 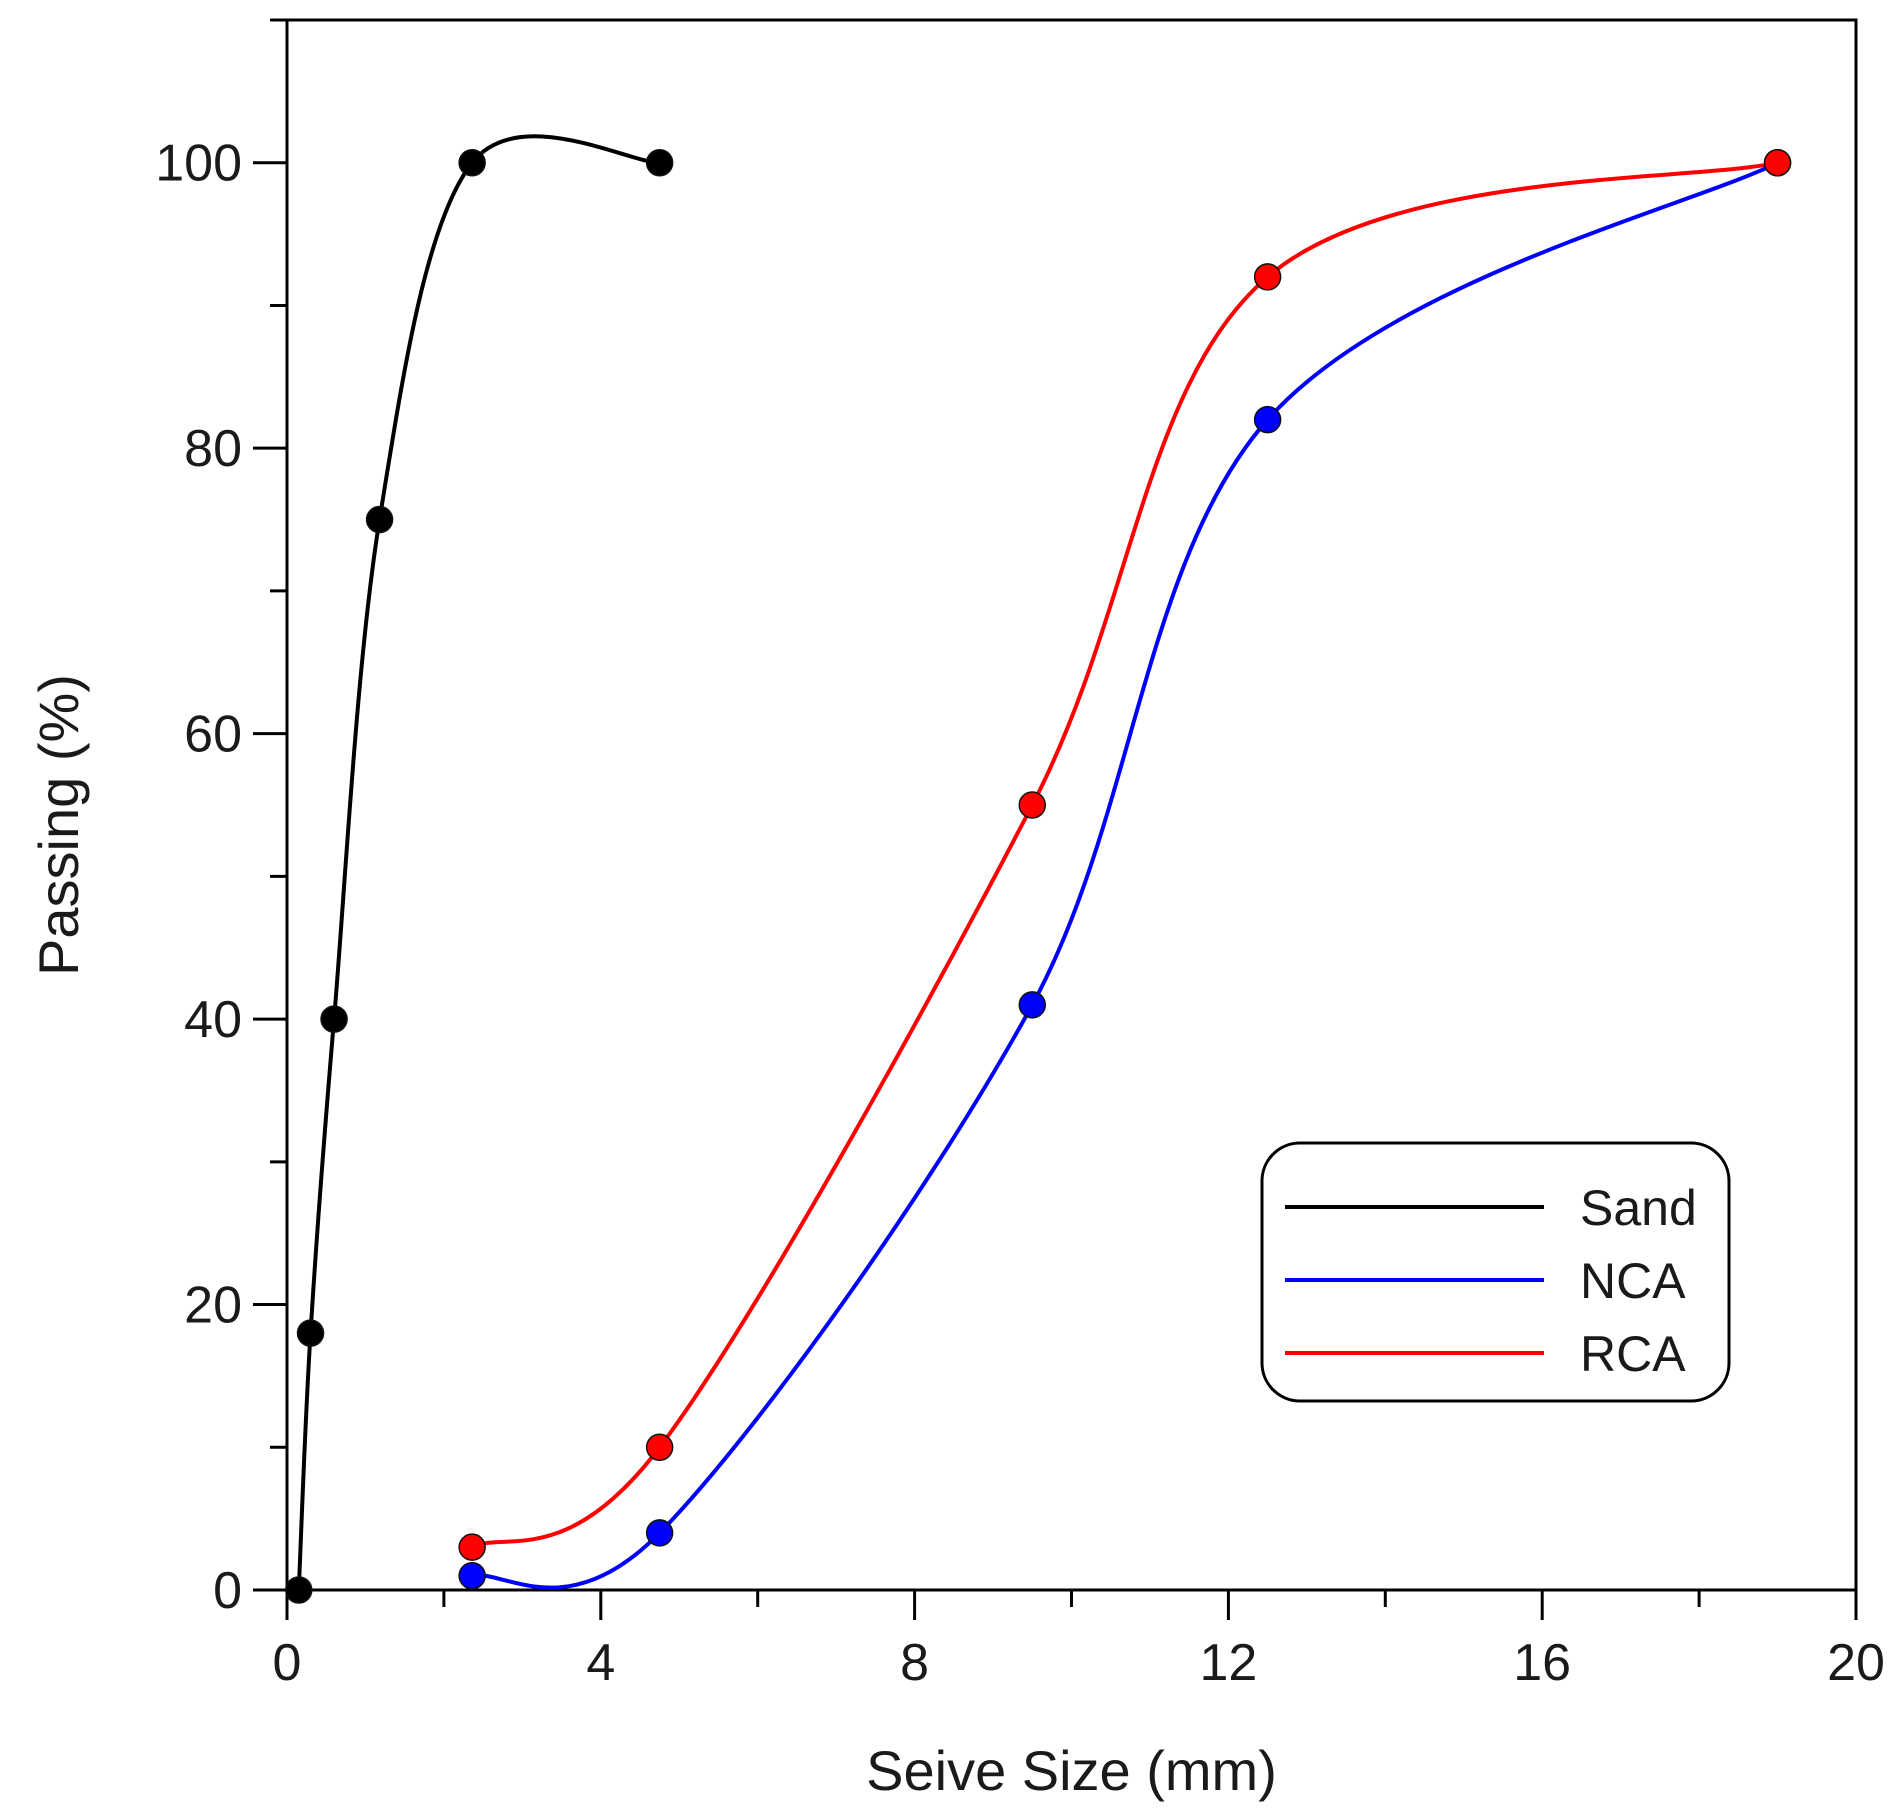 What do you see at coordinates (213, 735) in the screenshot?
I see `y-tick-label: 60` at bounding box center [213, 735].